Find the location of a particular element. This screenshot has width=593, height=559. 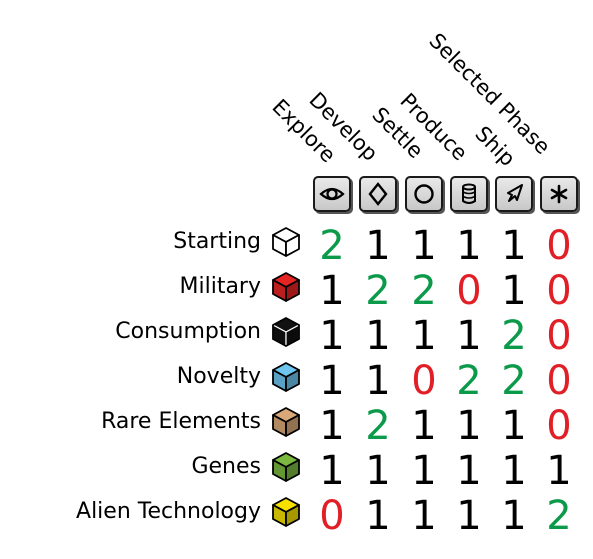

eye-icon is located at coordinates (332, 194).